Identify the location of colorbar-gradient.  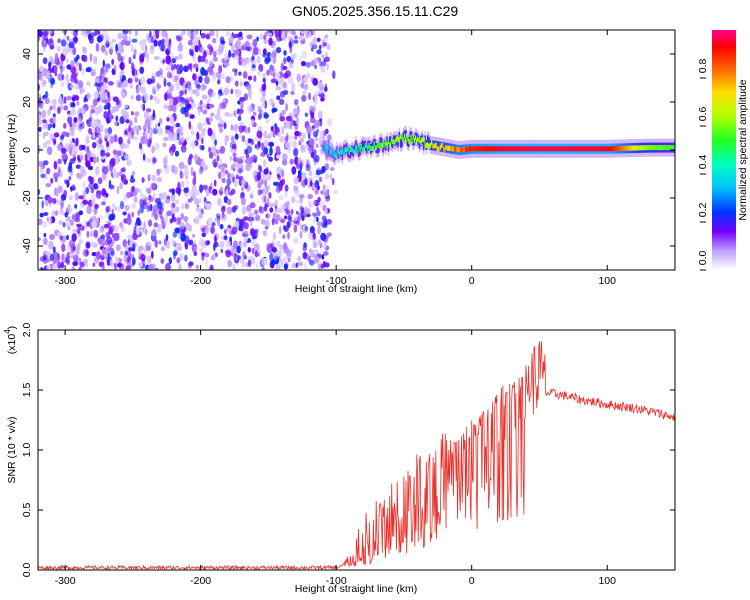
(724, 150).